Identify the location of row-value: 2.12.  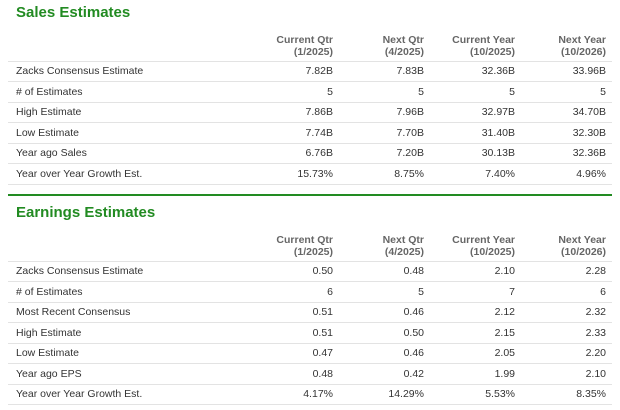
(475, 312).